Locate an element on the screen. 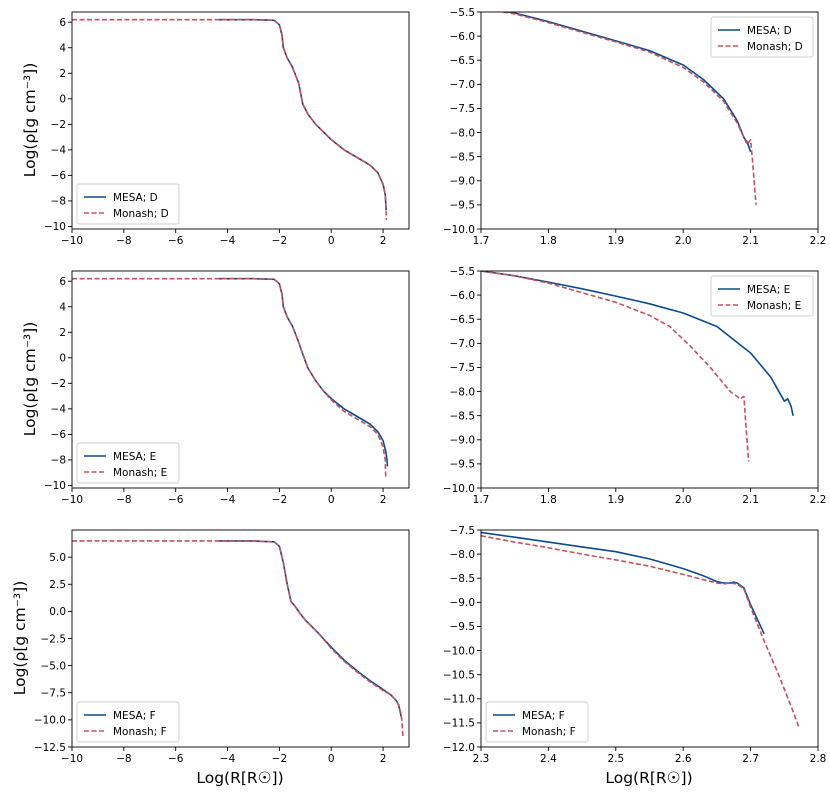 Image resolution: width=830 pixels, height=795 pixels. x-tick-label: 2.4 is located at coordinates (548, 759).